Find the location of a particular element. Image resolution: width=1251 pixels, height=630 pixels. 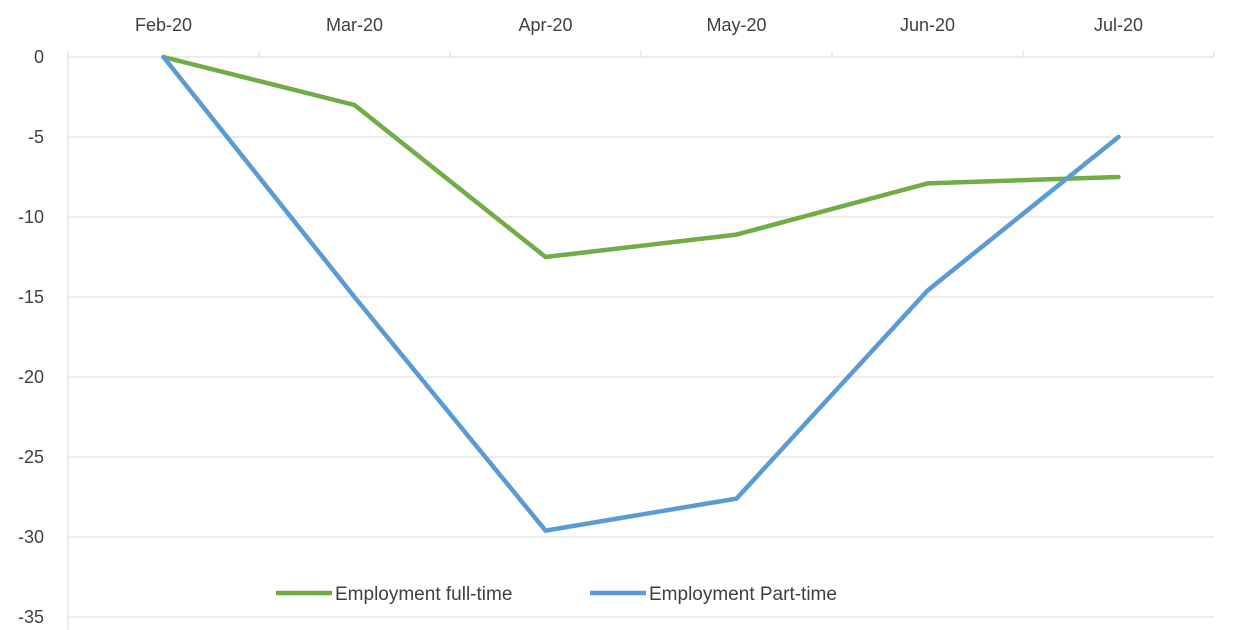

y-tick-label: -25 is located at coordinates (31, 457).